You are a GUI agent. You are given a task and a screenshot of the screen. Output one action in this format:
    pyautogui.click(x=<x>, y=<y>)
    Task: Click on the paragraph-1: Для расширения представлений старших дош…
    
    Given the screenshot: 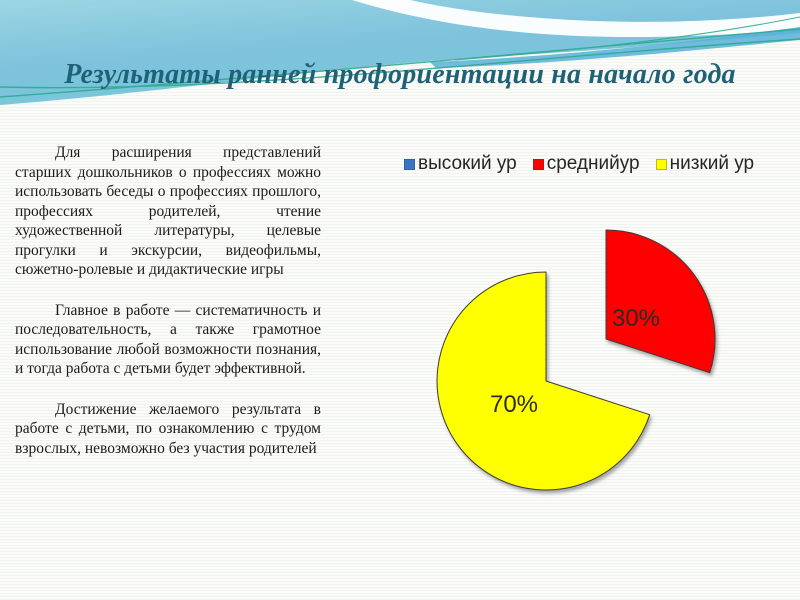 What is the action you would take?
    pyautogui.click(x=168, y=211)
    